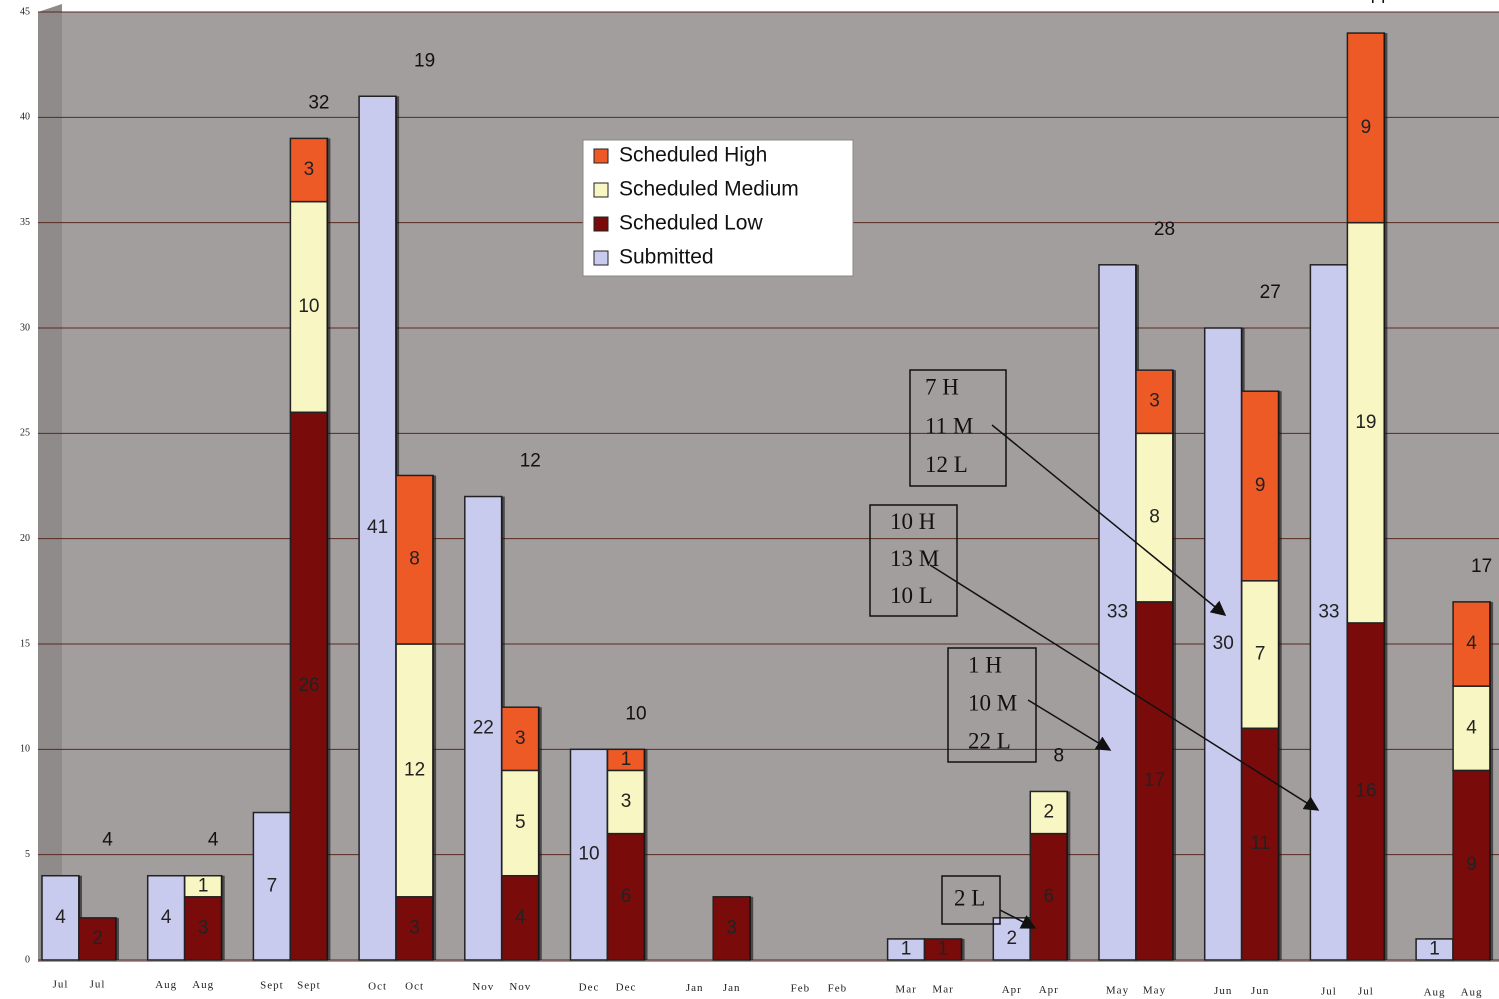 This screenshot has width=1499, height=999. I want to click on data-label: 10, so click(588, 854).